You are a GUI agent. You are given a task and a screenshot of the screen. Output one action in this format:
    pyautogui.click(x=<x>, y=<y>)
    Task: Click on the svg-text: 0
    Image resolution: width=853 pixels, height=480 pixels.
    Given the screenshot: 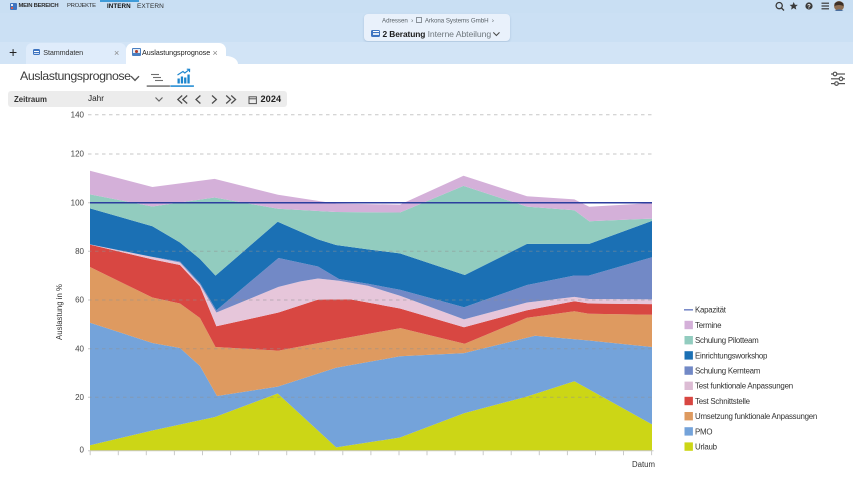 What is the action you would take?
    pyautogui.click(x=82, y=450)
    